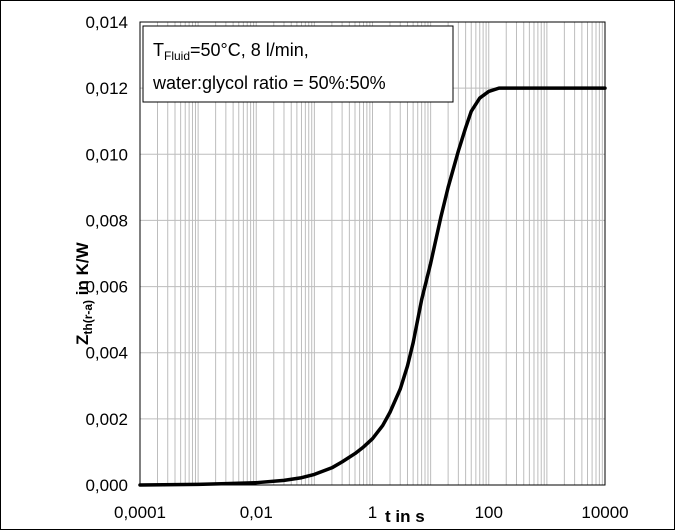  What do you see at coordinates (106, 419) in the screenshot?
I see `y-tick-label: 0,002` at bounding box center [106, 419].